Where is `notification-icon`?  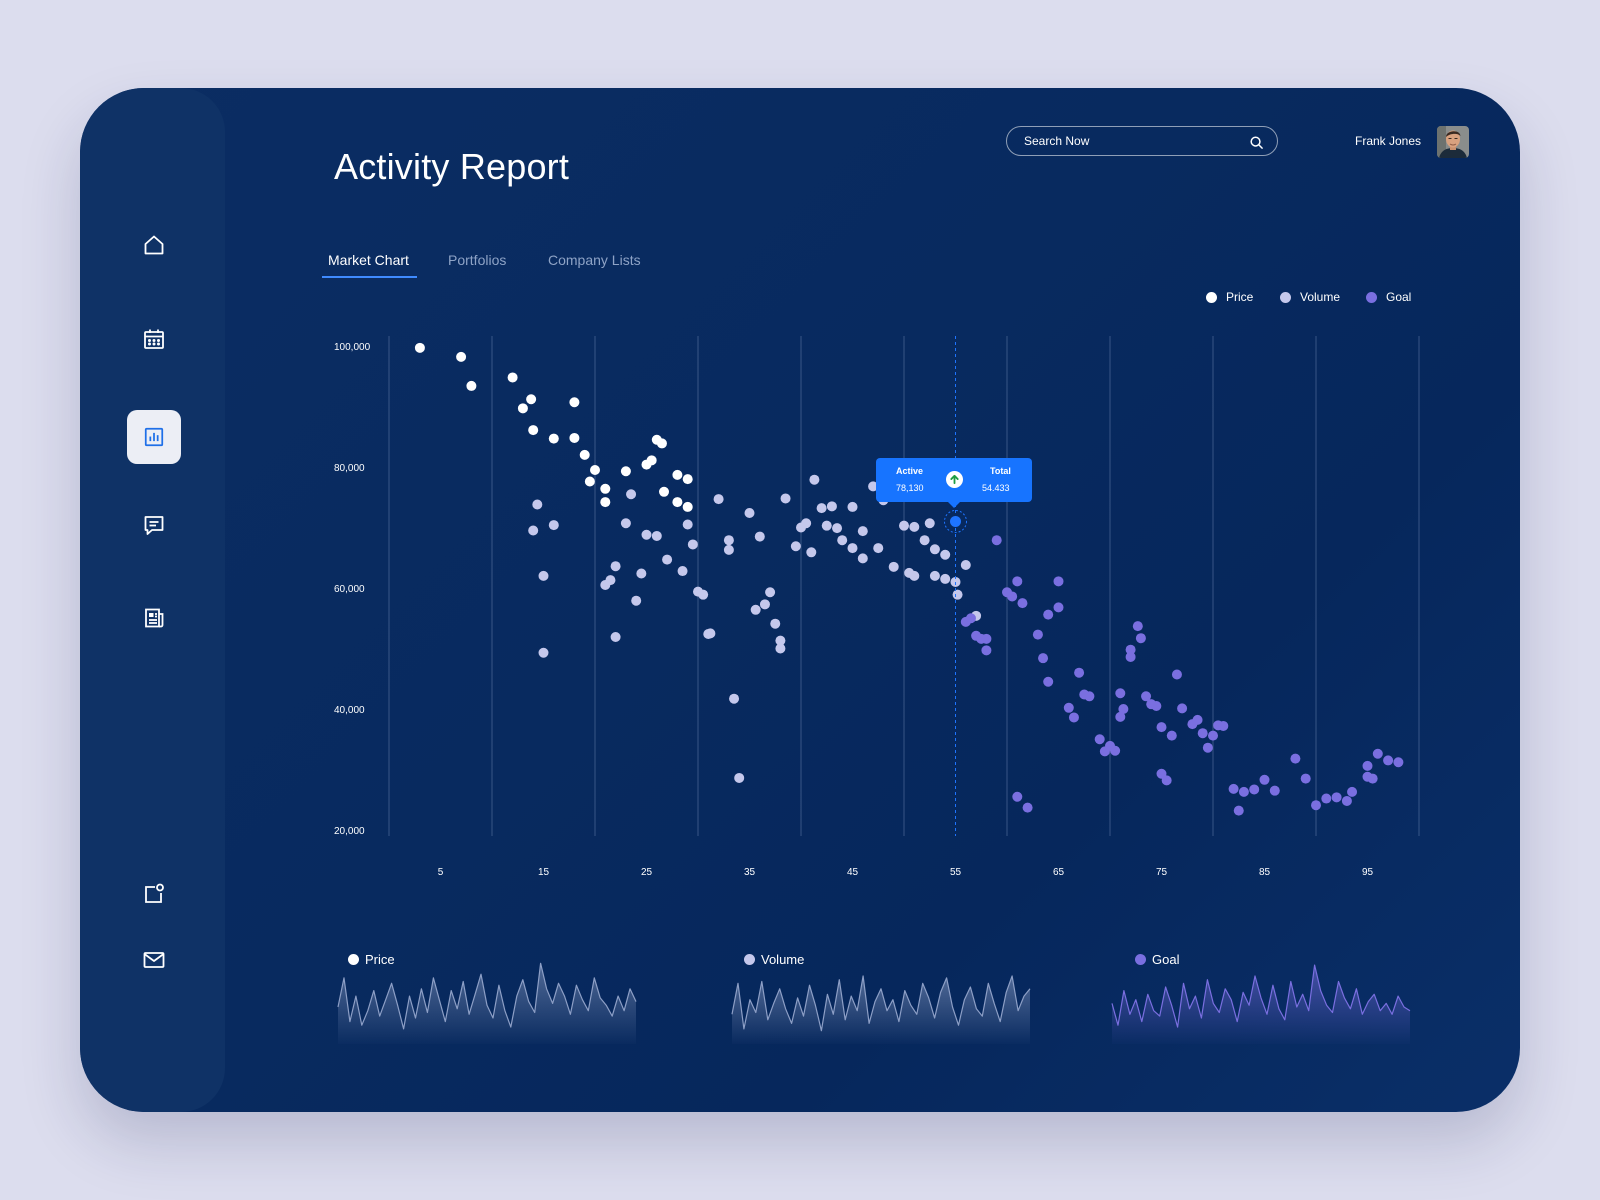 notification-icon is located at coordinates (154, 893).